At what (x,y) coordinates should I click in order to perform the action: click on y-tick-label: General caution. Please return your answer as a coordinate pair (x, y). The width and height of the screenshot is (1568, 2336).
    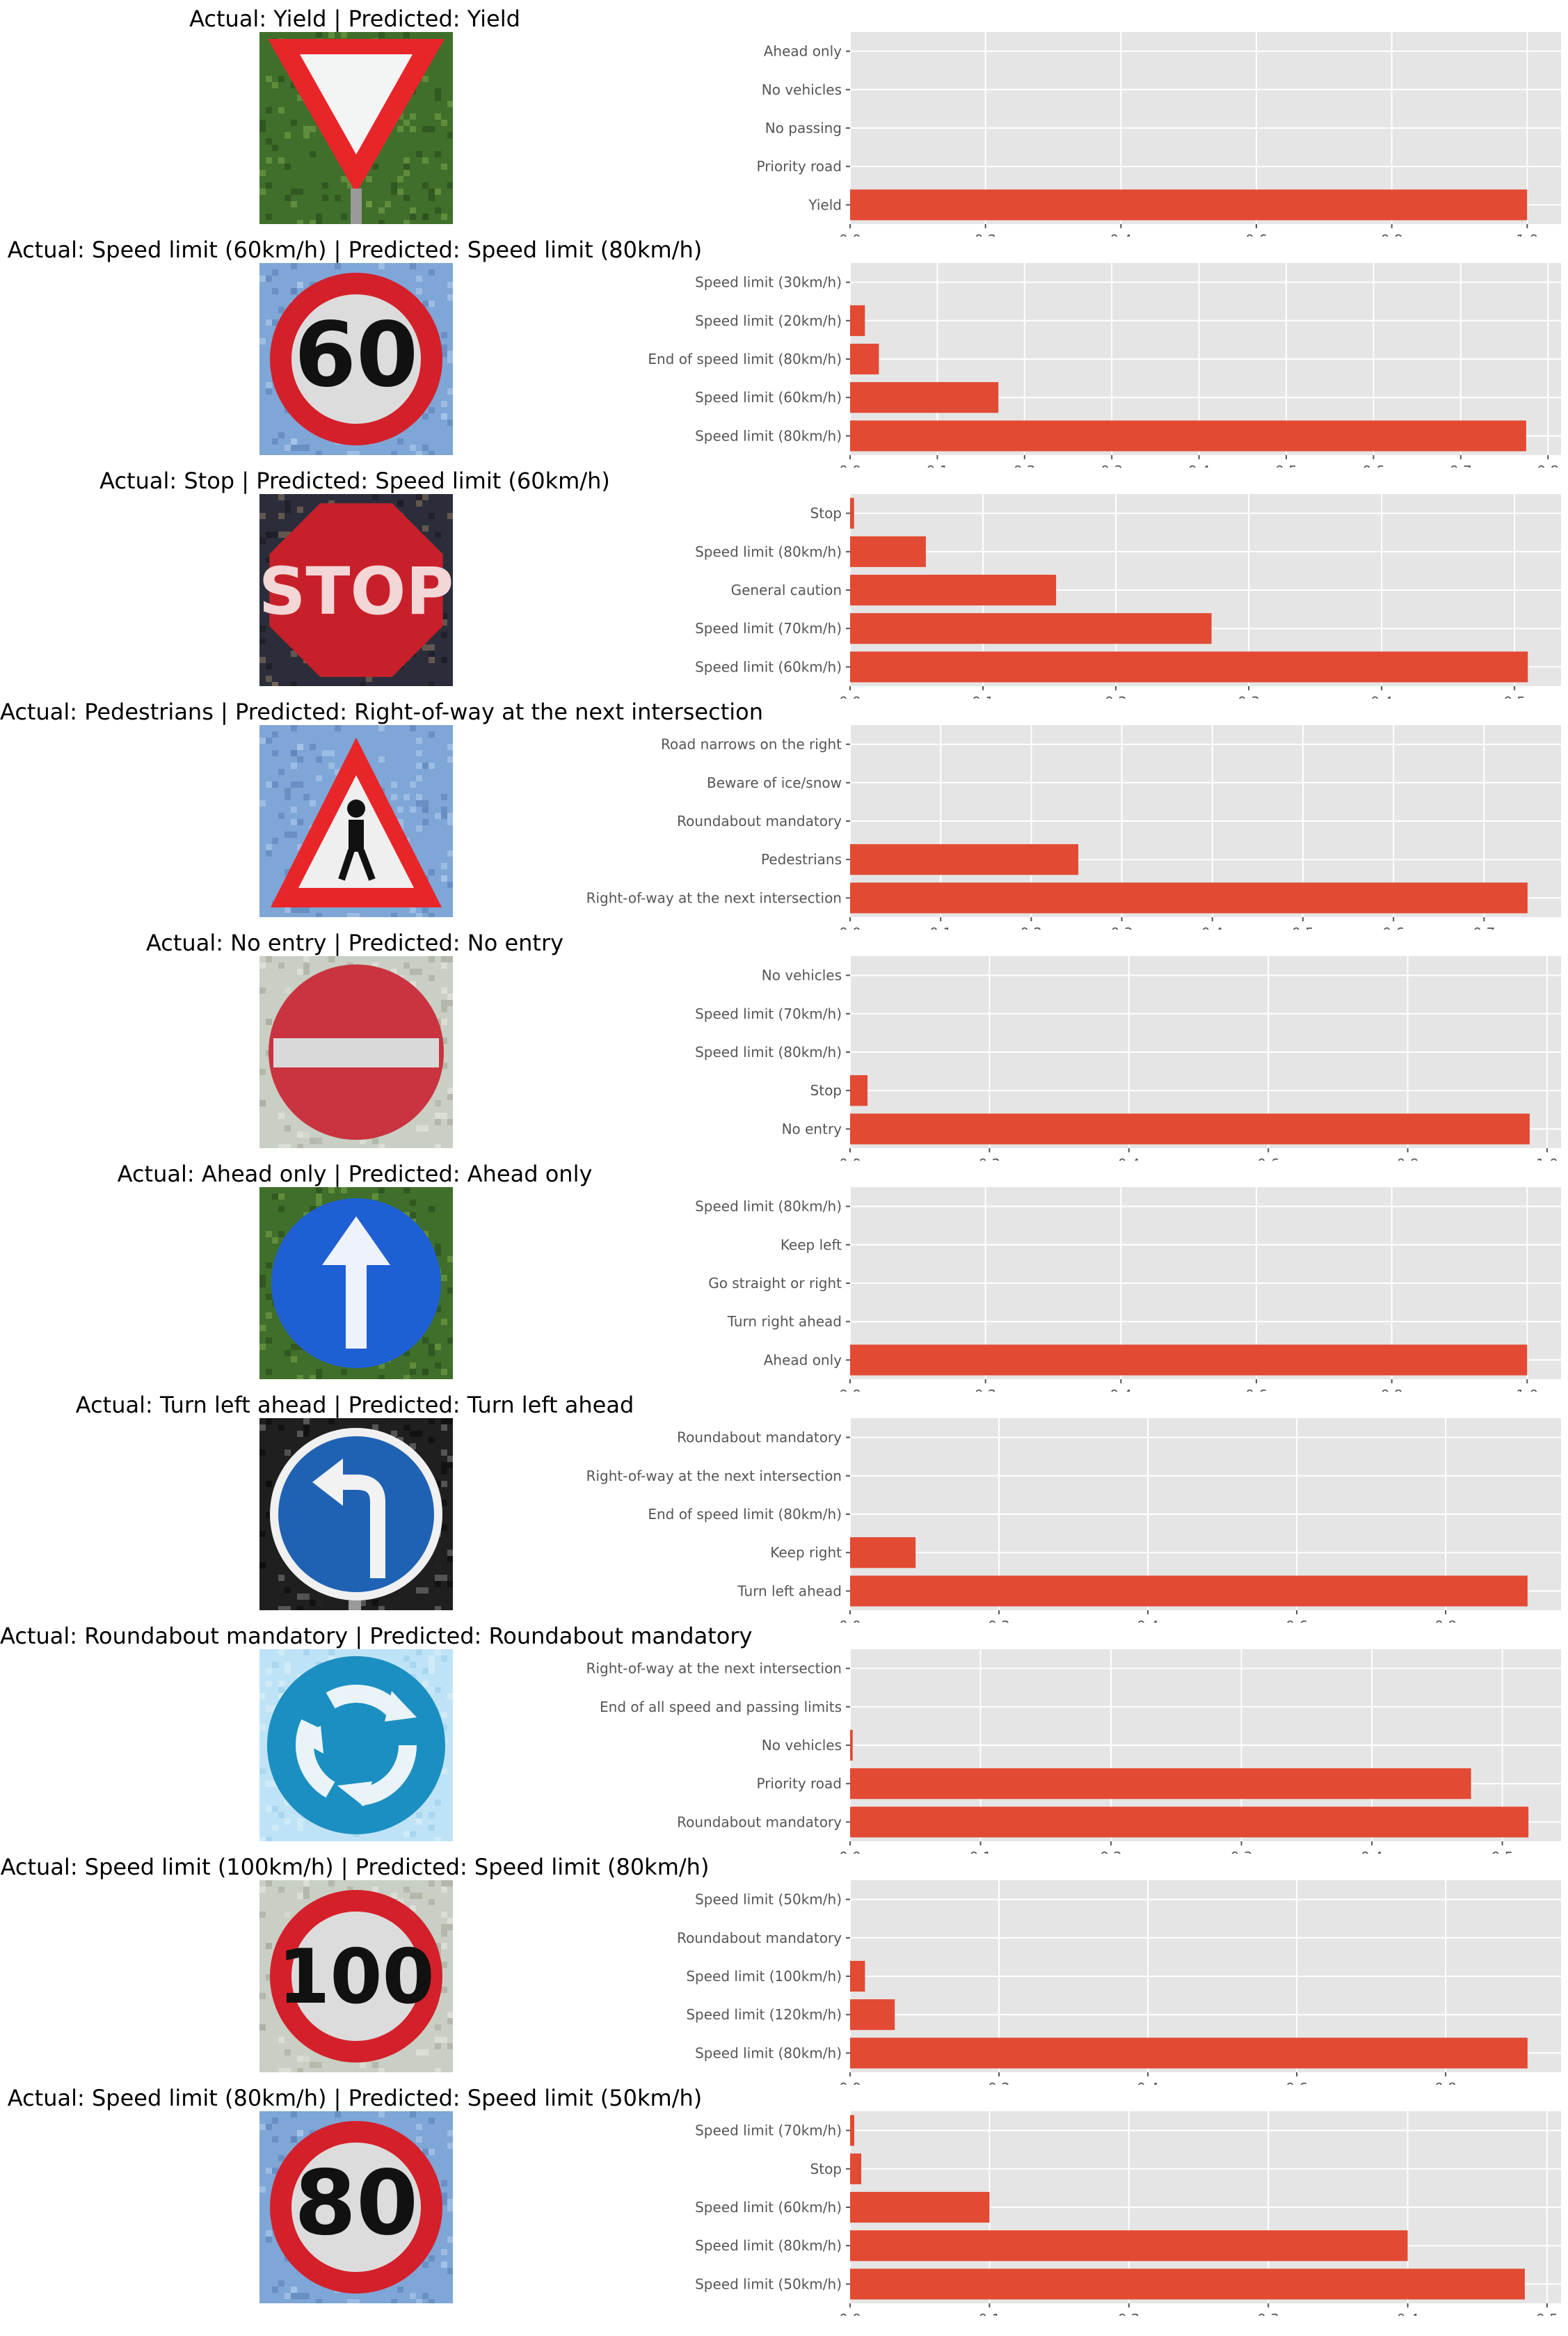
    Looking at the image, I should click on (786, 590).